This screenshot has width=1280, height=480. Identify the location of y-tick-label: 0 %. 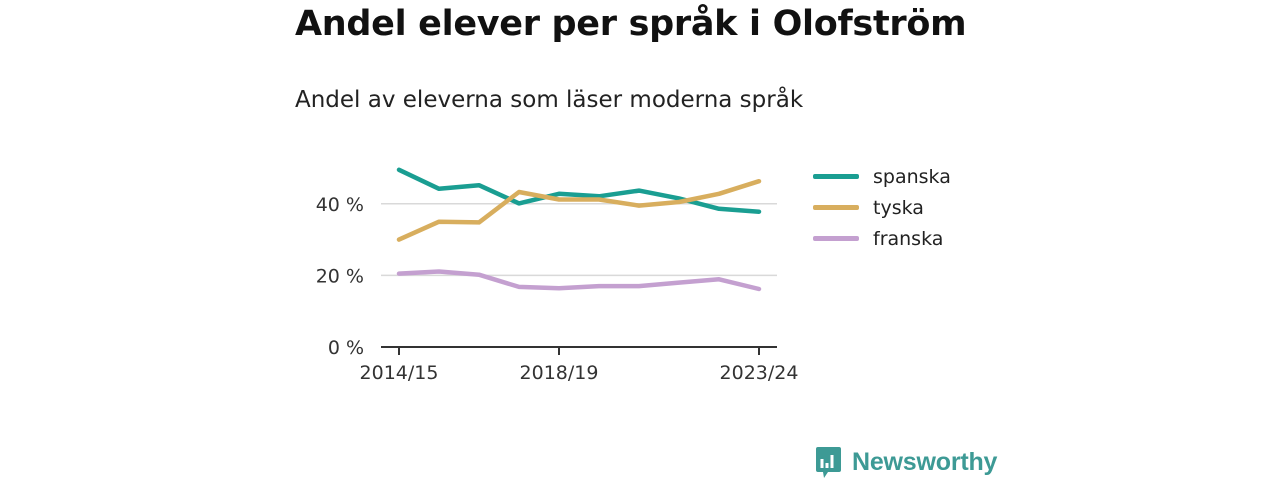
(346, 348).